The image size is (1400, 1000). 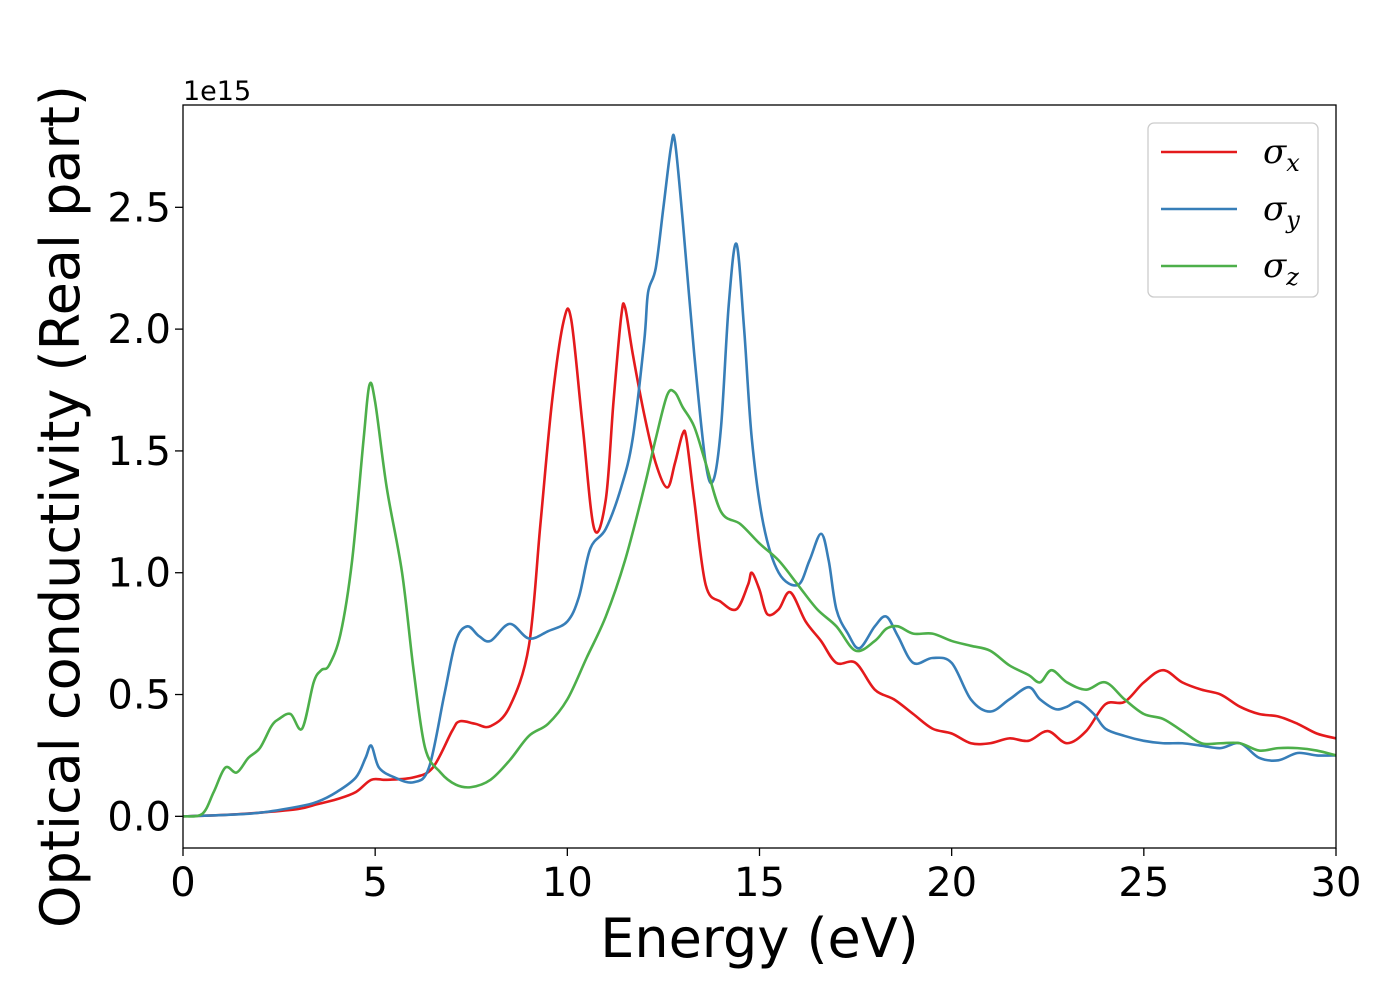 What do you see at coordinates (1336, 883) in the screenshot?
I see `x-tick-label: 30` at bounding box center [1336, 883].